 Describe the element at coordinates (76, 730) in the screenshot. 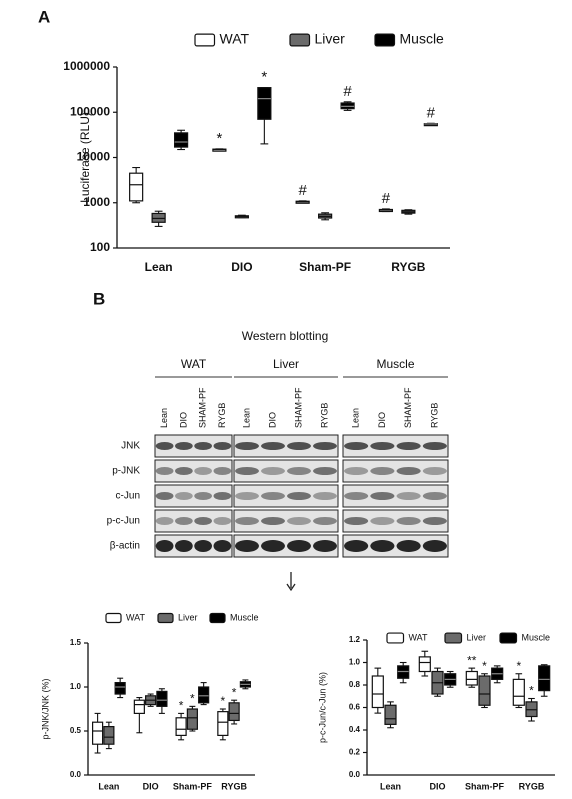

I see `y-tick-label: 0.5` at that location.